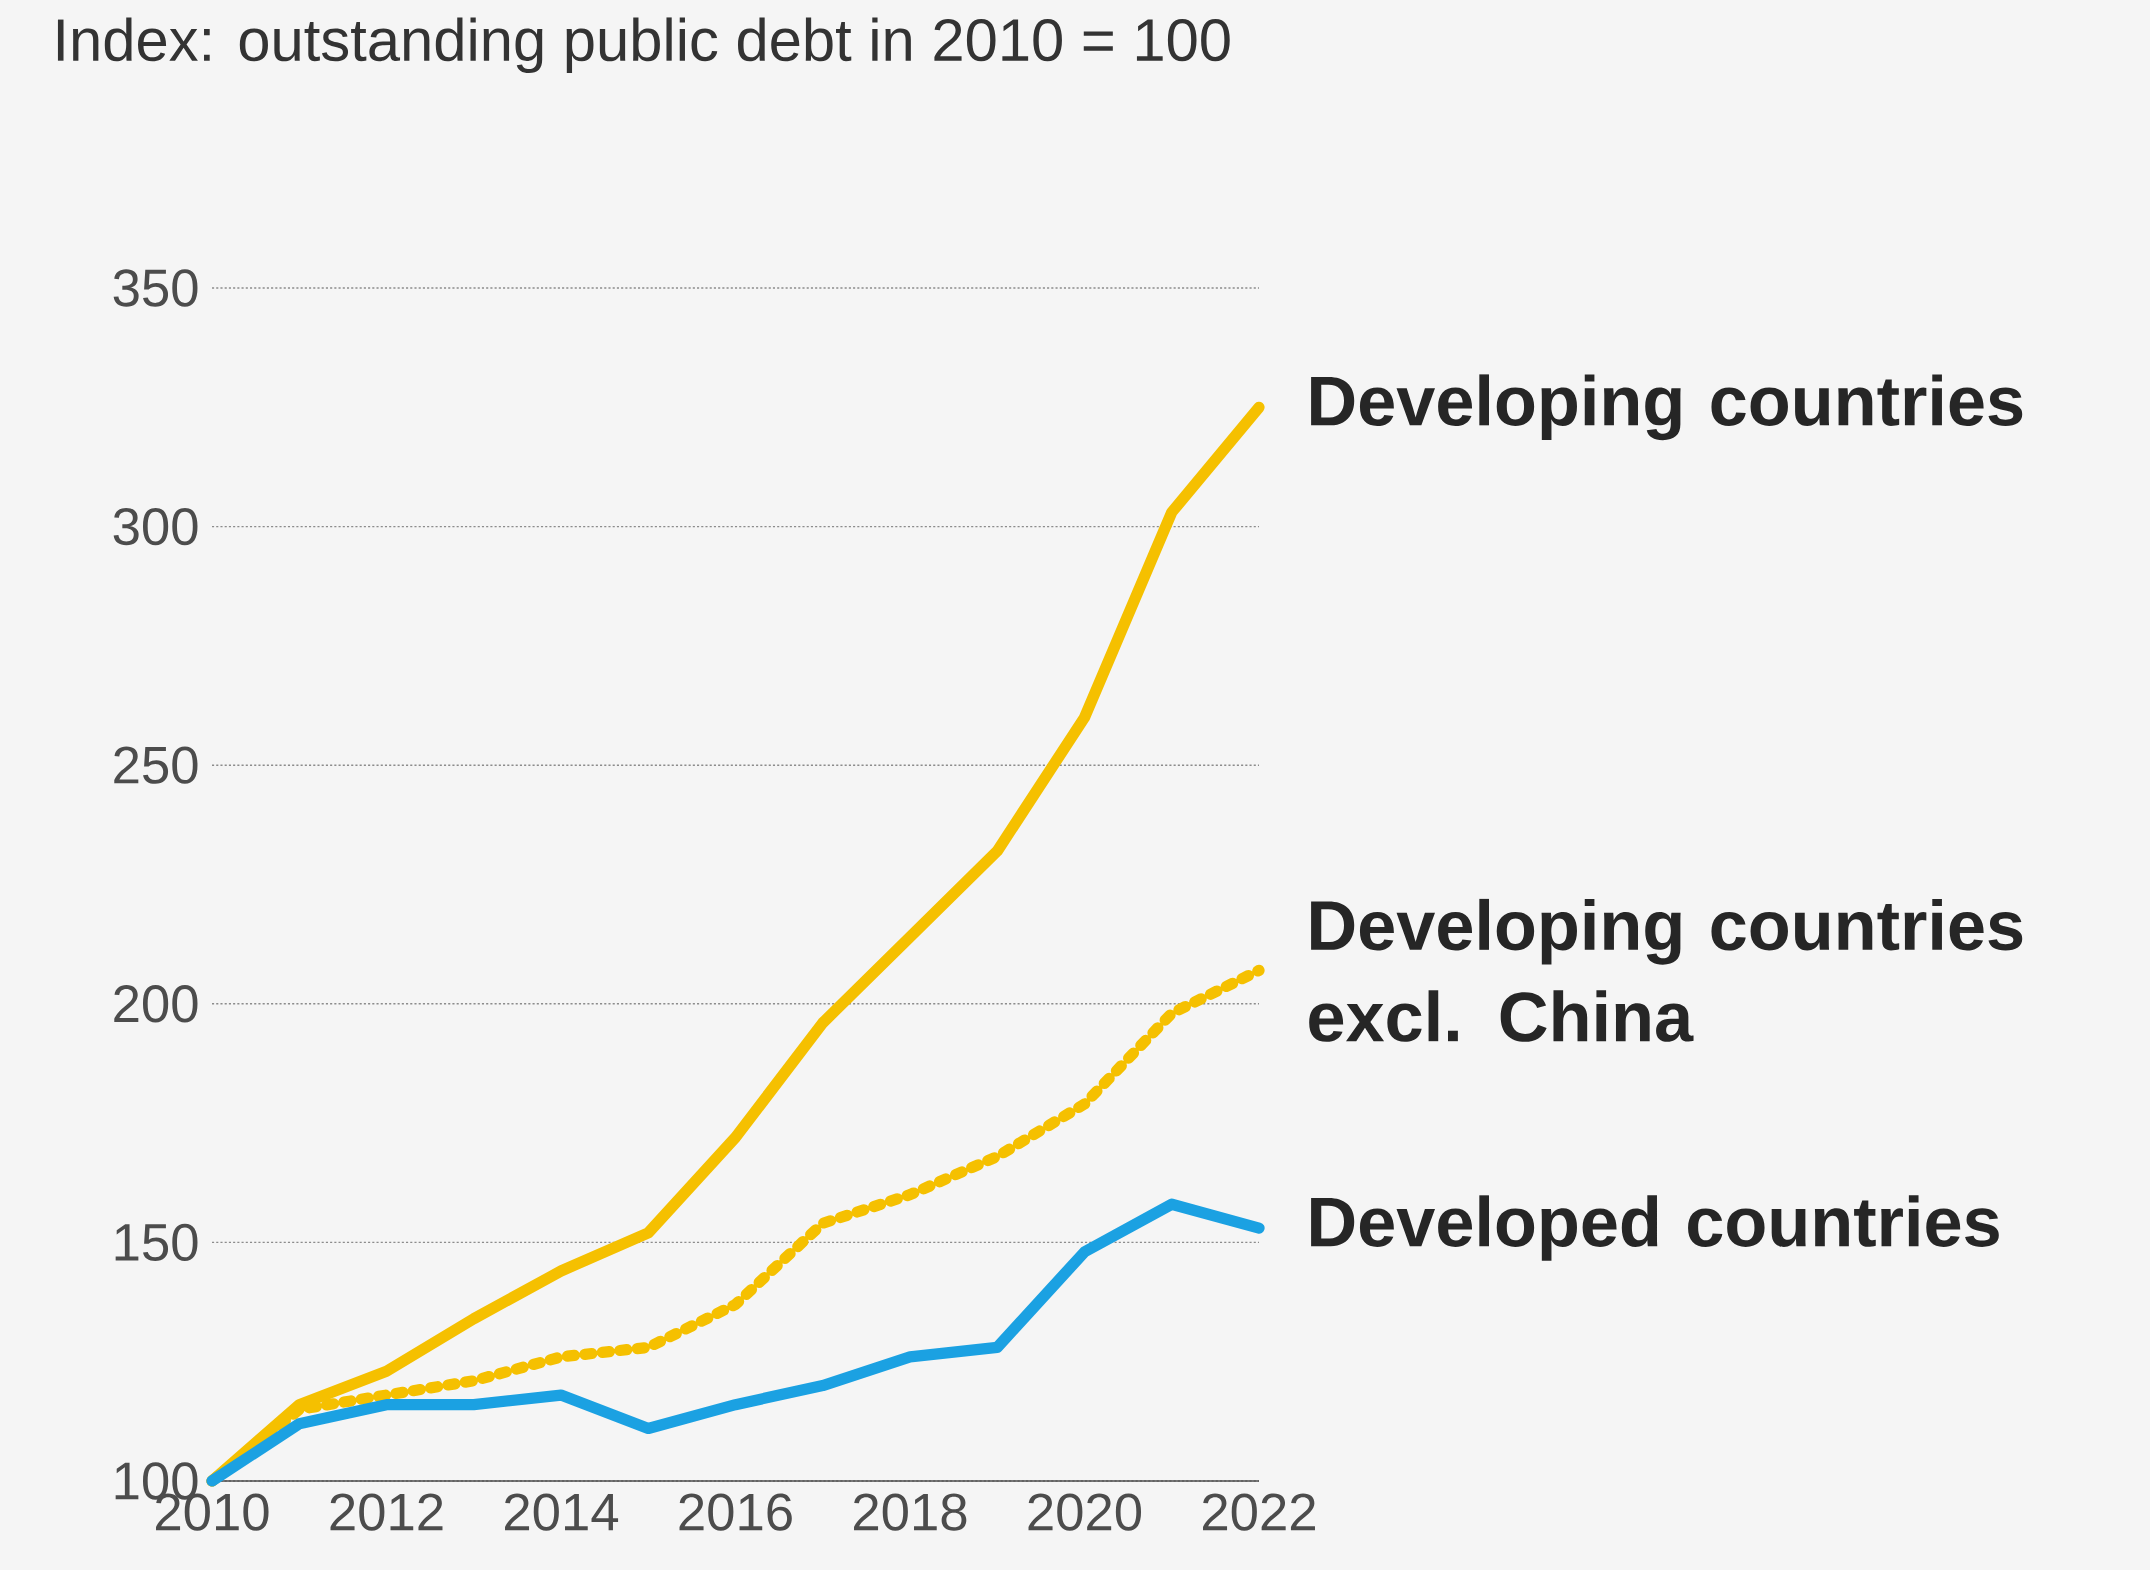 The width and height of the screenshot is (2150, 1570). I want to click on series-label: Developing countries, so click(1667, 407).